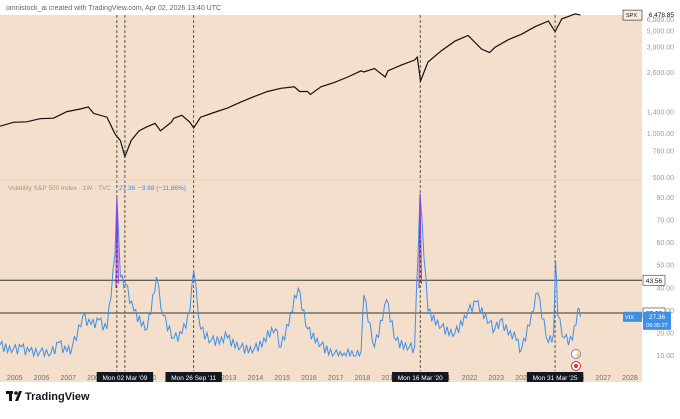 The width and height of the screenshot is (680, 419). What do you see at coordinates (229, 378) in the screenshot?
I see `x-tick-label: 2013` at bounding box center [229, 378].